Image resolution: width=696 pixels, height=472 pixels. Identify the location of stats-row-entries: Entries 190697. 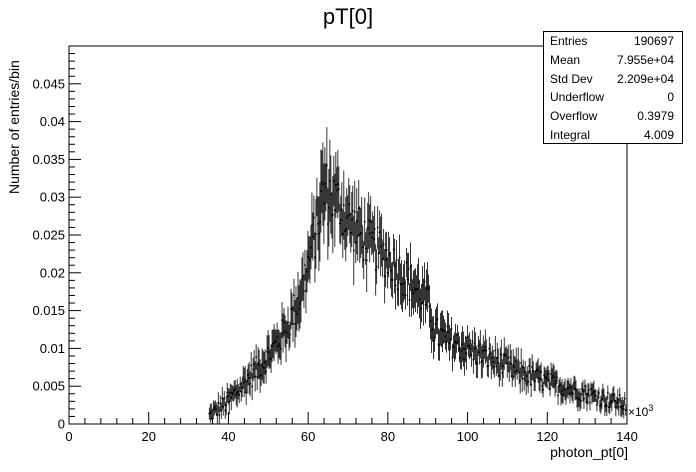
(612, 41).